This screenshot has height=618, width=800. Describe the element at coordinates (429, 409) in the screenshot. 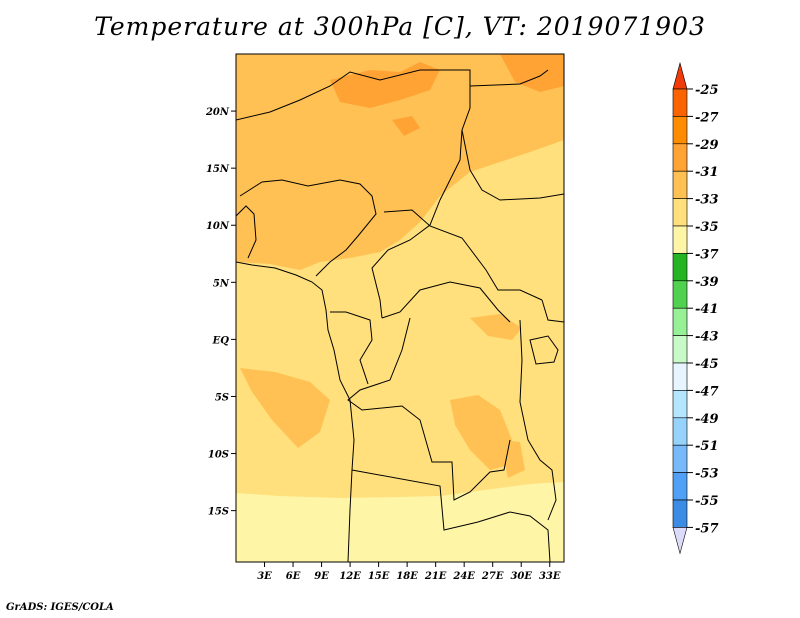

I see `border-drc` at that location.